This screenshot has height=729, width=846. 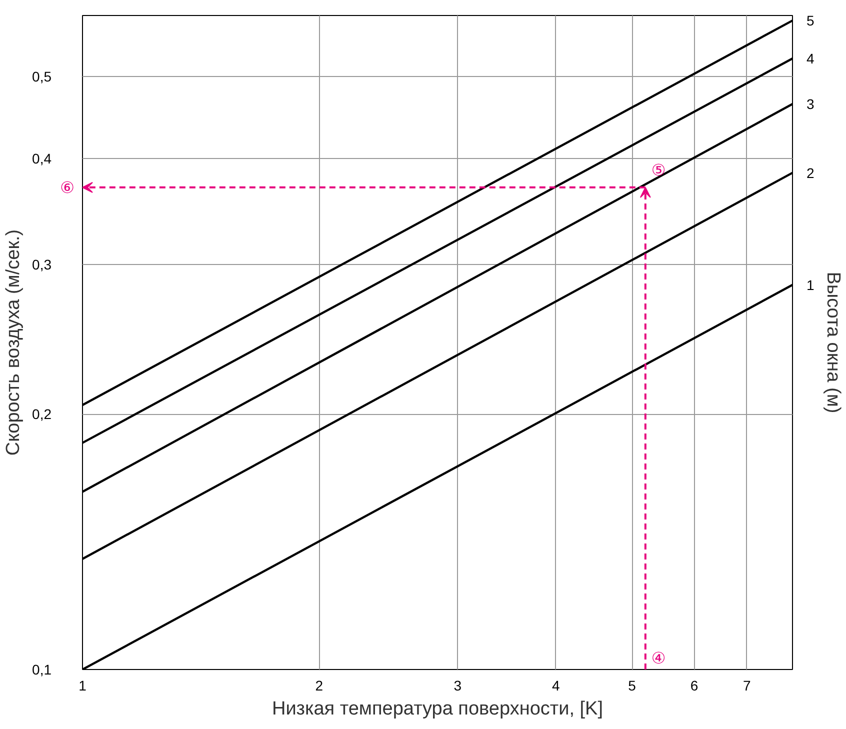 I want to click on x-tick-label: 7, so click(x=747, y=686).